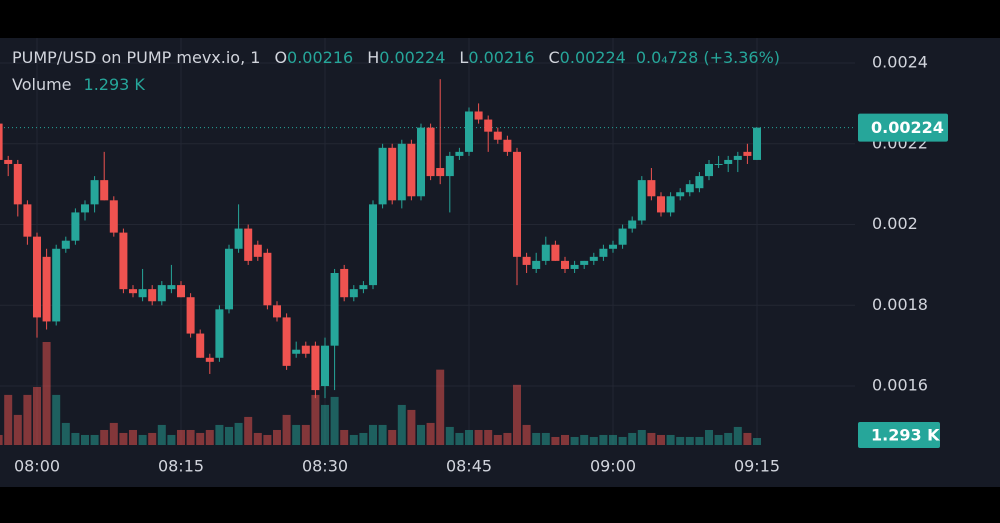  I want to click on x-tick-label: 09:00, so click(613, 466).